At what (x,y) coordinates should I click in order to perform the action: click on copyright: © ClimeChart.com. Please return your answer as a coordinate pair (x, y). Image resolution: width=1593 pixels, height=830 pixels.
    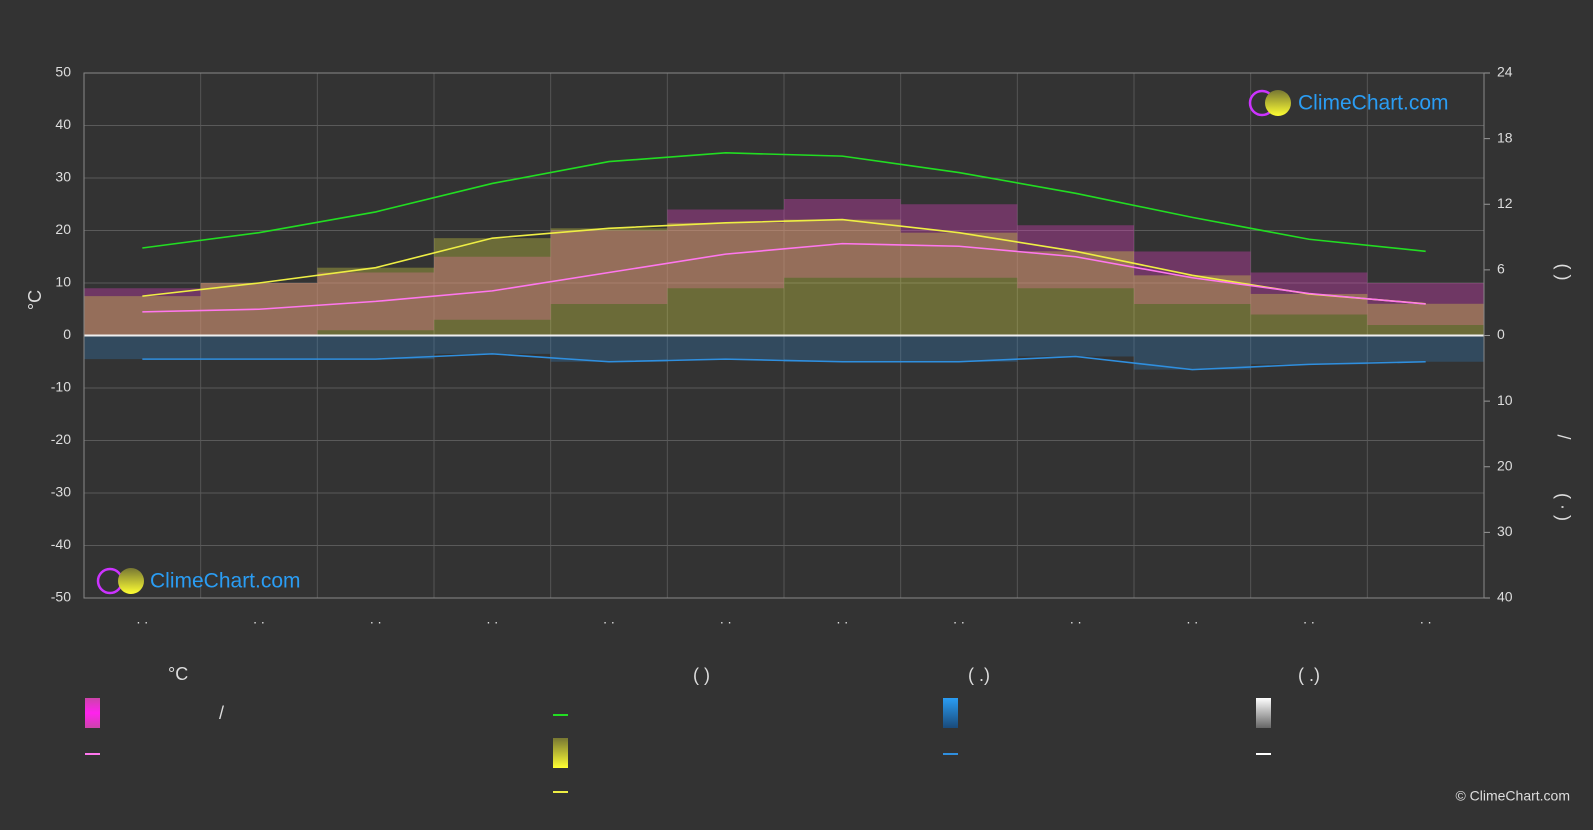
    Looking at the image, I should click on (1512, 796).